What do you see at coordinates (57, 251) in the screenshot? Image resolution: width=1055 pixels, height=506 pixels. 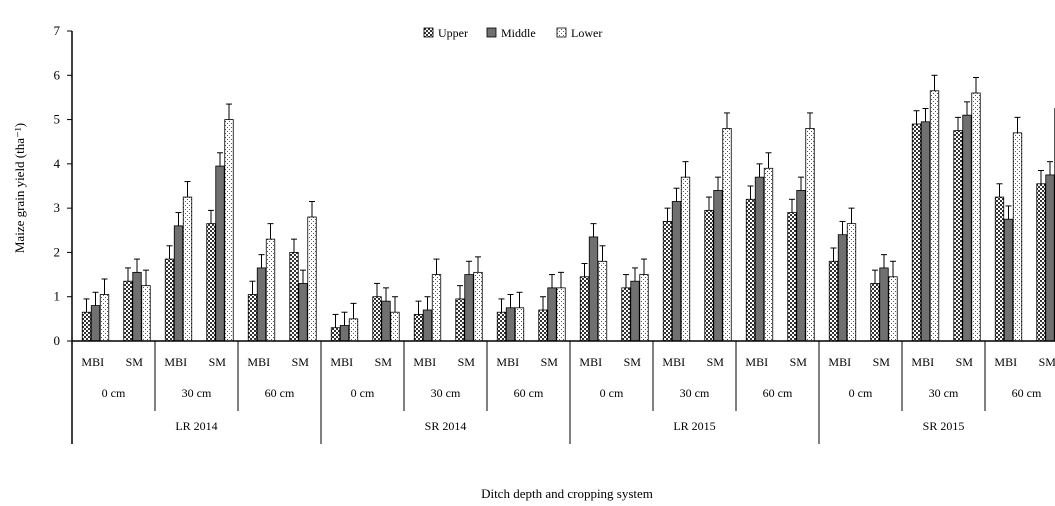 I see `y-tick-label: 2` at bounding box center [57, 251].